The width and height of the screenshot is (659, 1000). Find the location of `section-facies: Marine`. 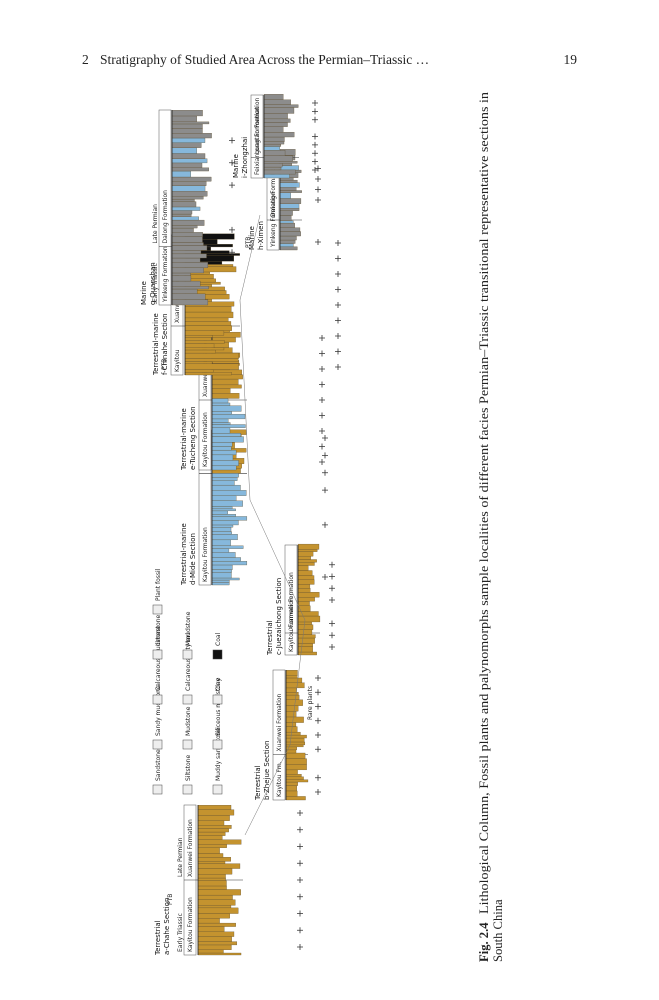

section-facies: Marine is located at coordinates (144, 293).